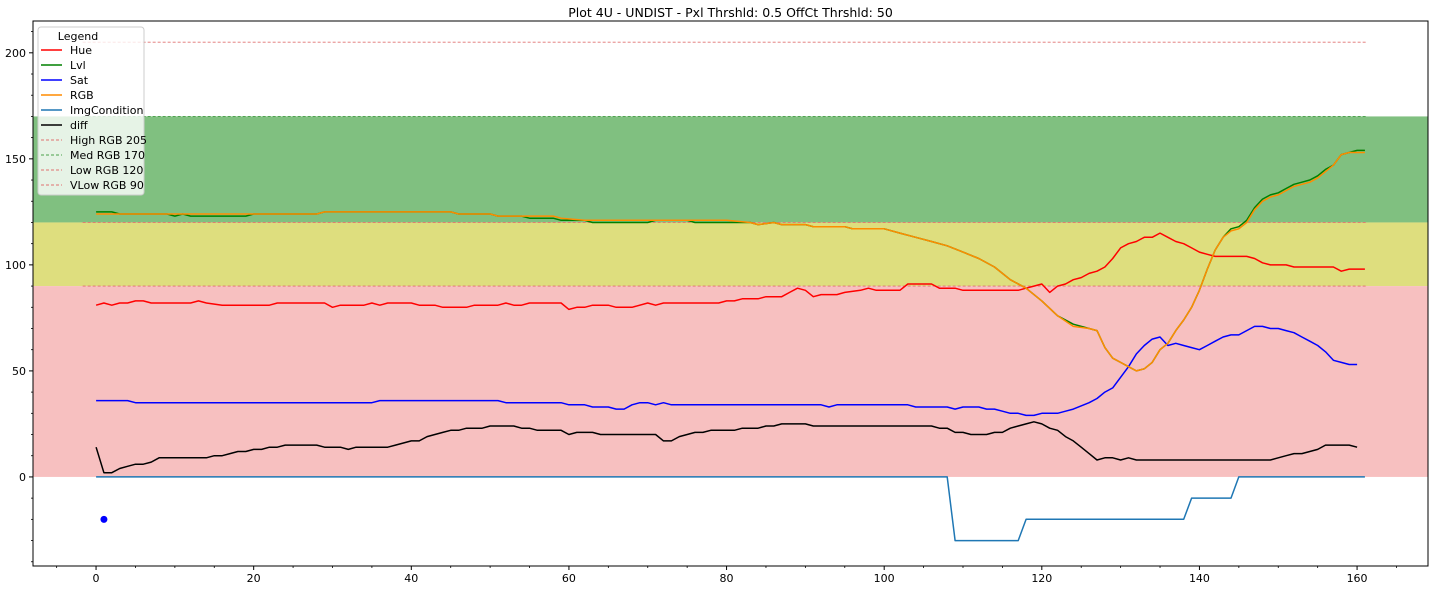 The image size is (1435, 590). What do you see at coordinates (1041, 578) in the screenshot?
I see `x-tick-label: 120` at bounding box center [1041, 578].